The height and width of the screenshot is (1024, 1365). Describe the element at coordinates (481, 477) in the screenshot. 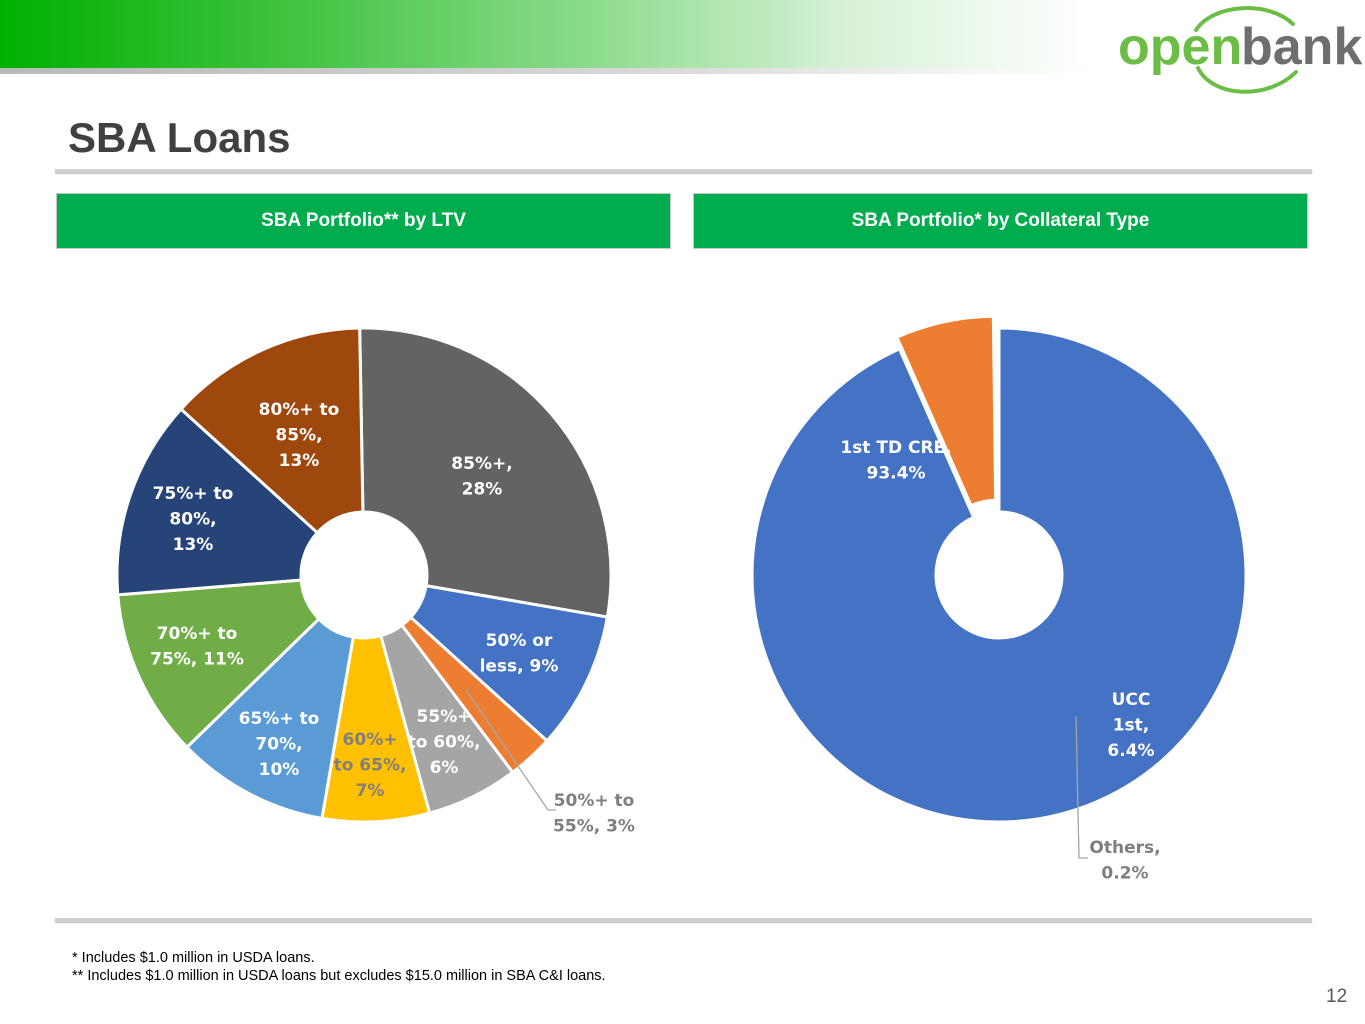

I see `slice-label-85: 85%+, 28%` at that location.